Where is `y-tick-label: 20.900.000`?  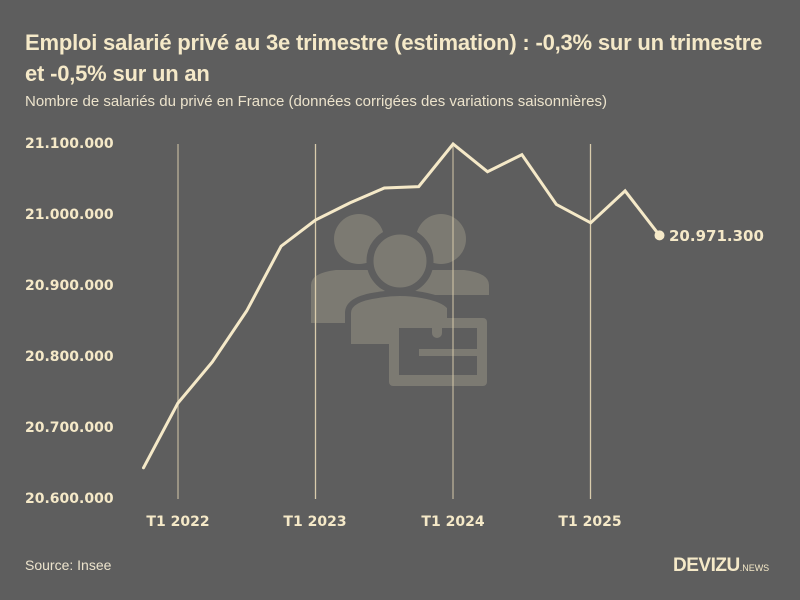
y-tick-label: 20.900.000 is located at coordinates (69, 286).